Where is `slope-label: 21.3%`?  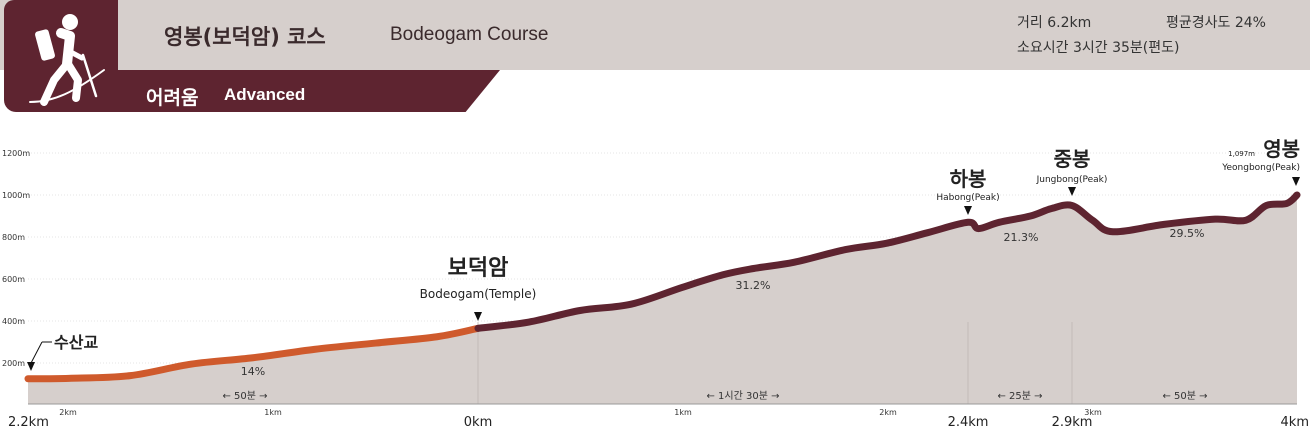
slope-label: 21.3% is located at coordinates (1021, 237).